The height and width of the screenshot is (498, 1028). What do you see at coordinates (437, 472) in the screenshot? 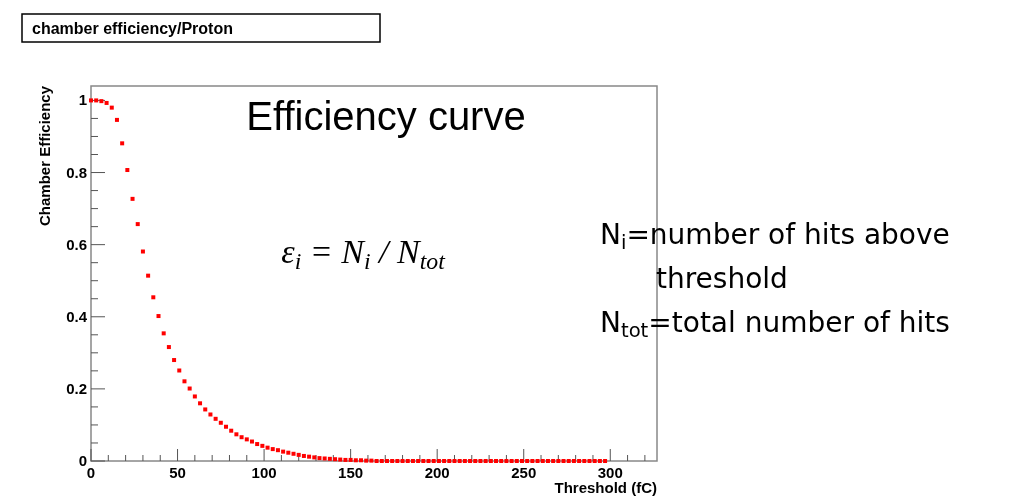
I see `x-tick-label: 200` at bounding box center [437, 472].